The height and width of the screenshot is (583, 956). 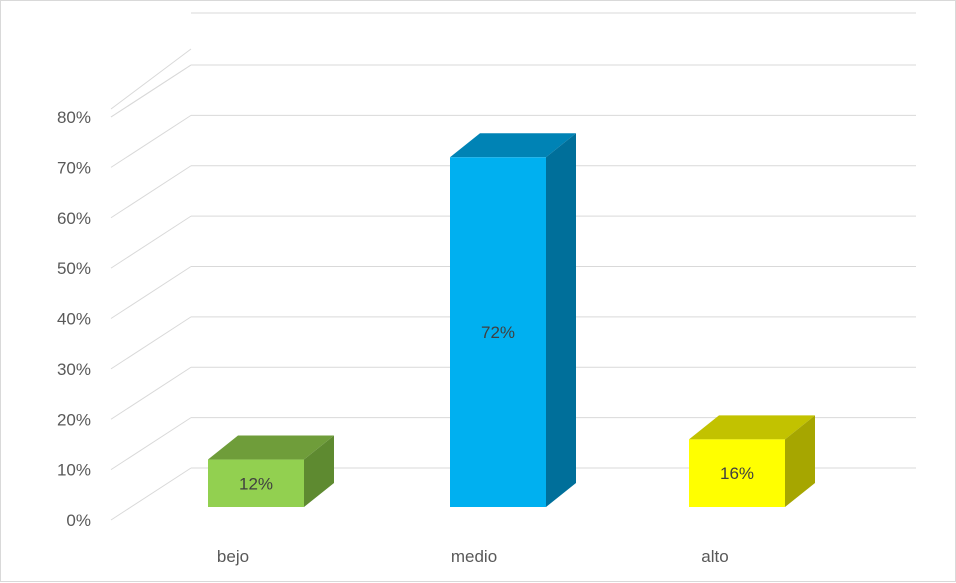 I want to click on data-label-bejo: 12%, so click(x=256, y=483).